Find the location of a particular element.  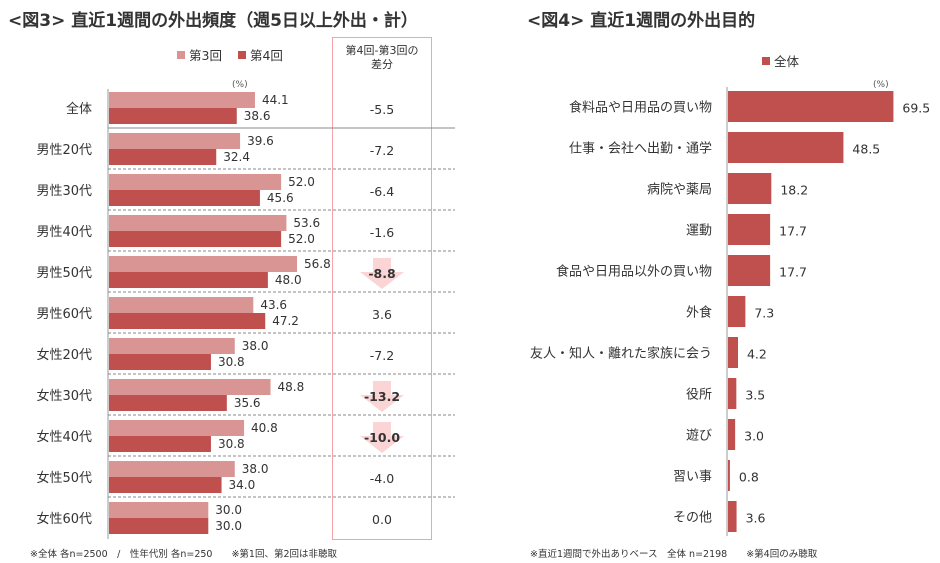

diff-value: -4.0 is located at coordinates (382, 478).